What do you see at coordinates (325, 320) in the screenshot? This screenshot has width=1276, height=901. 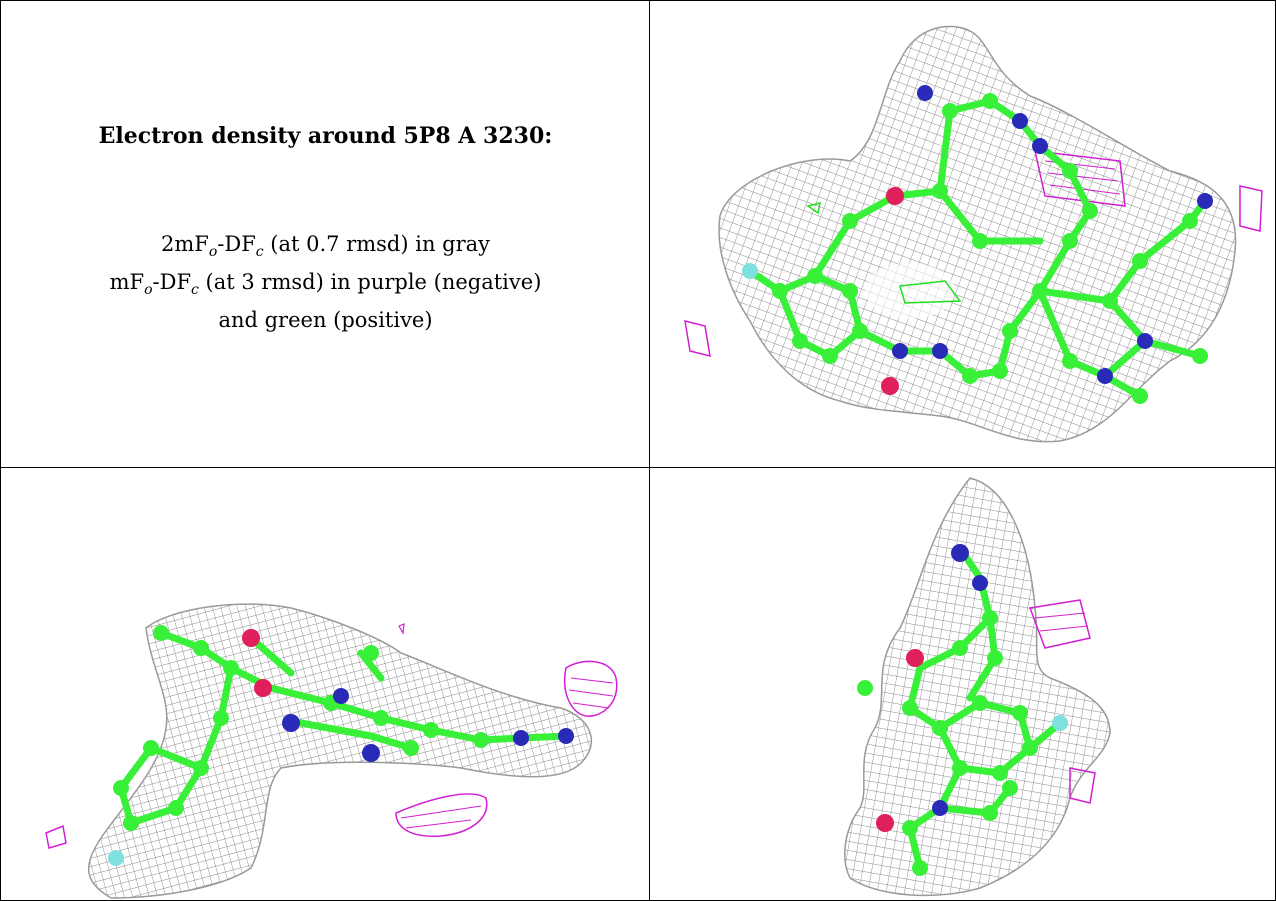 I see `legend-line-positive: and green (positive)` at bounding box center [325, 320].